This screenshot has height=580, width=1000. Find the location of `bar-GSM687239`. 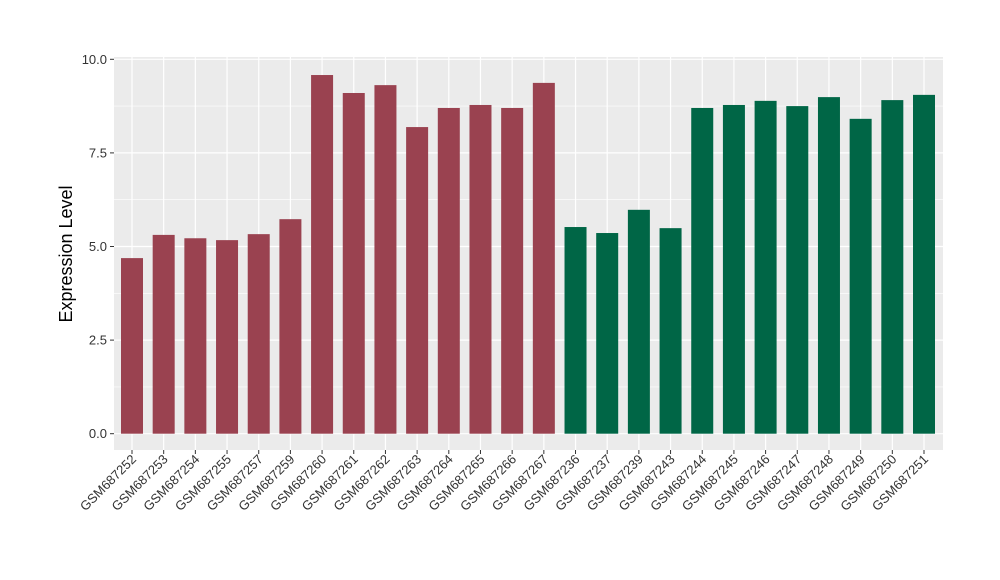

bar-GSM687239 is located at coordinates (638, 321).